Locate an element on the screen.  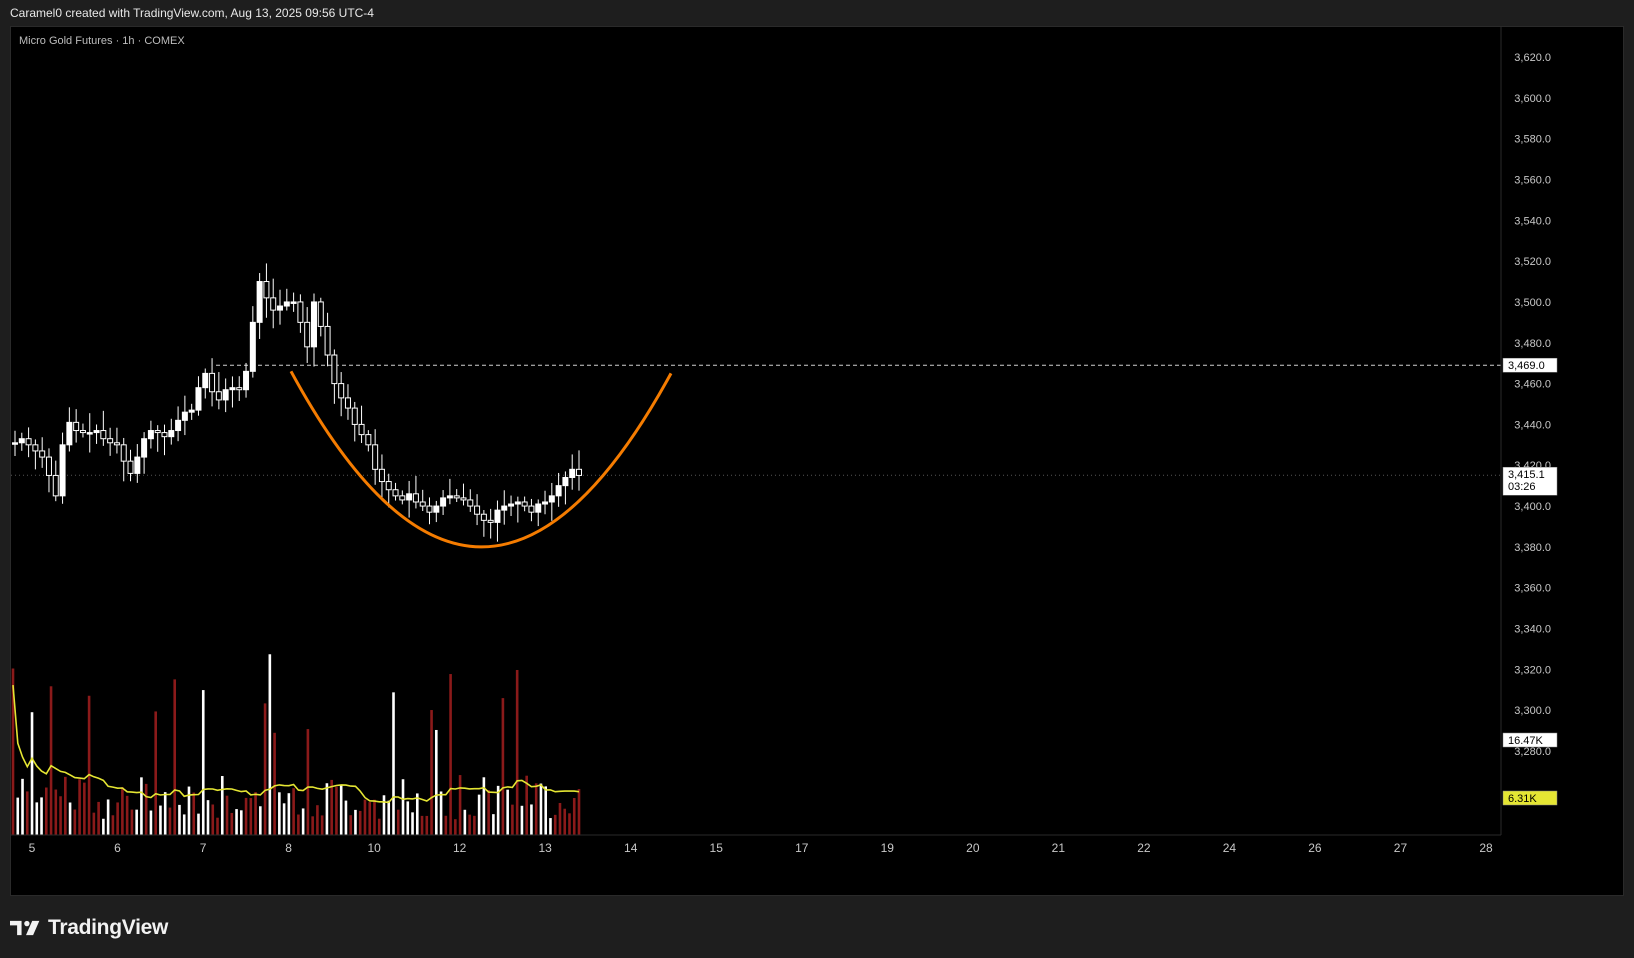
time-axis-label: 19 is located at coordinates (888, 848).